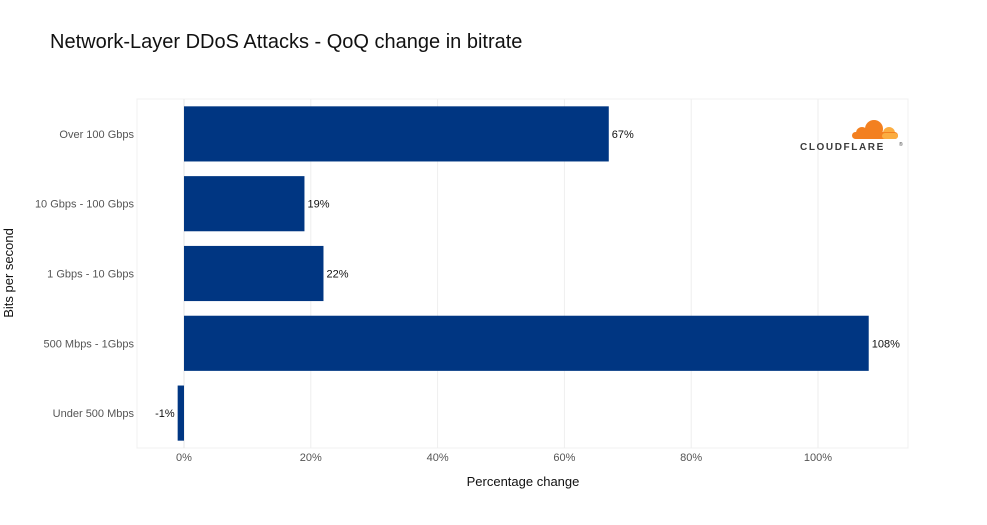 The height and width of the screenshot is (525, 987). I want to click on cloudflare-logo: CLOUDFLARE ®, so click(851, 136).